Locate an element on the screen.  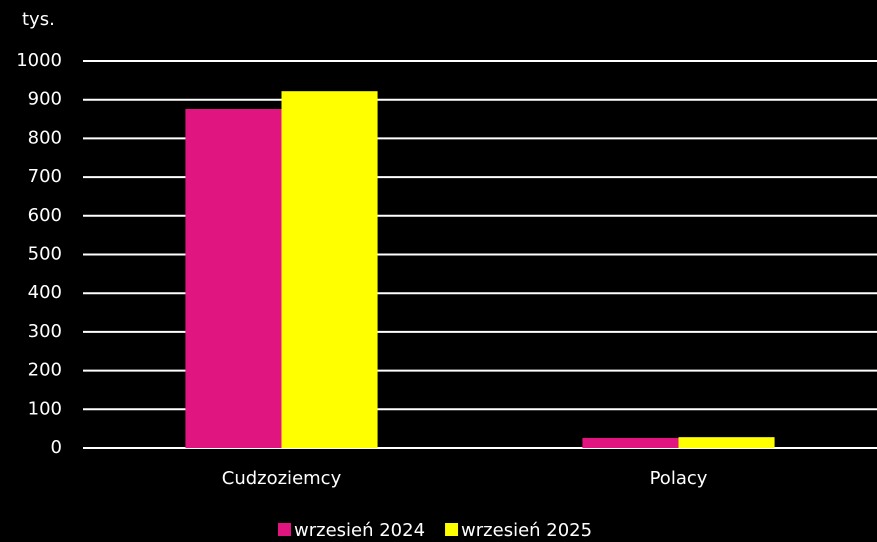
y-tick-label: 800 is located at coordinates (45, 137).